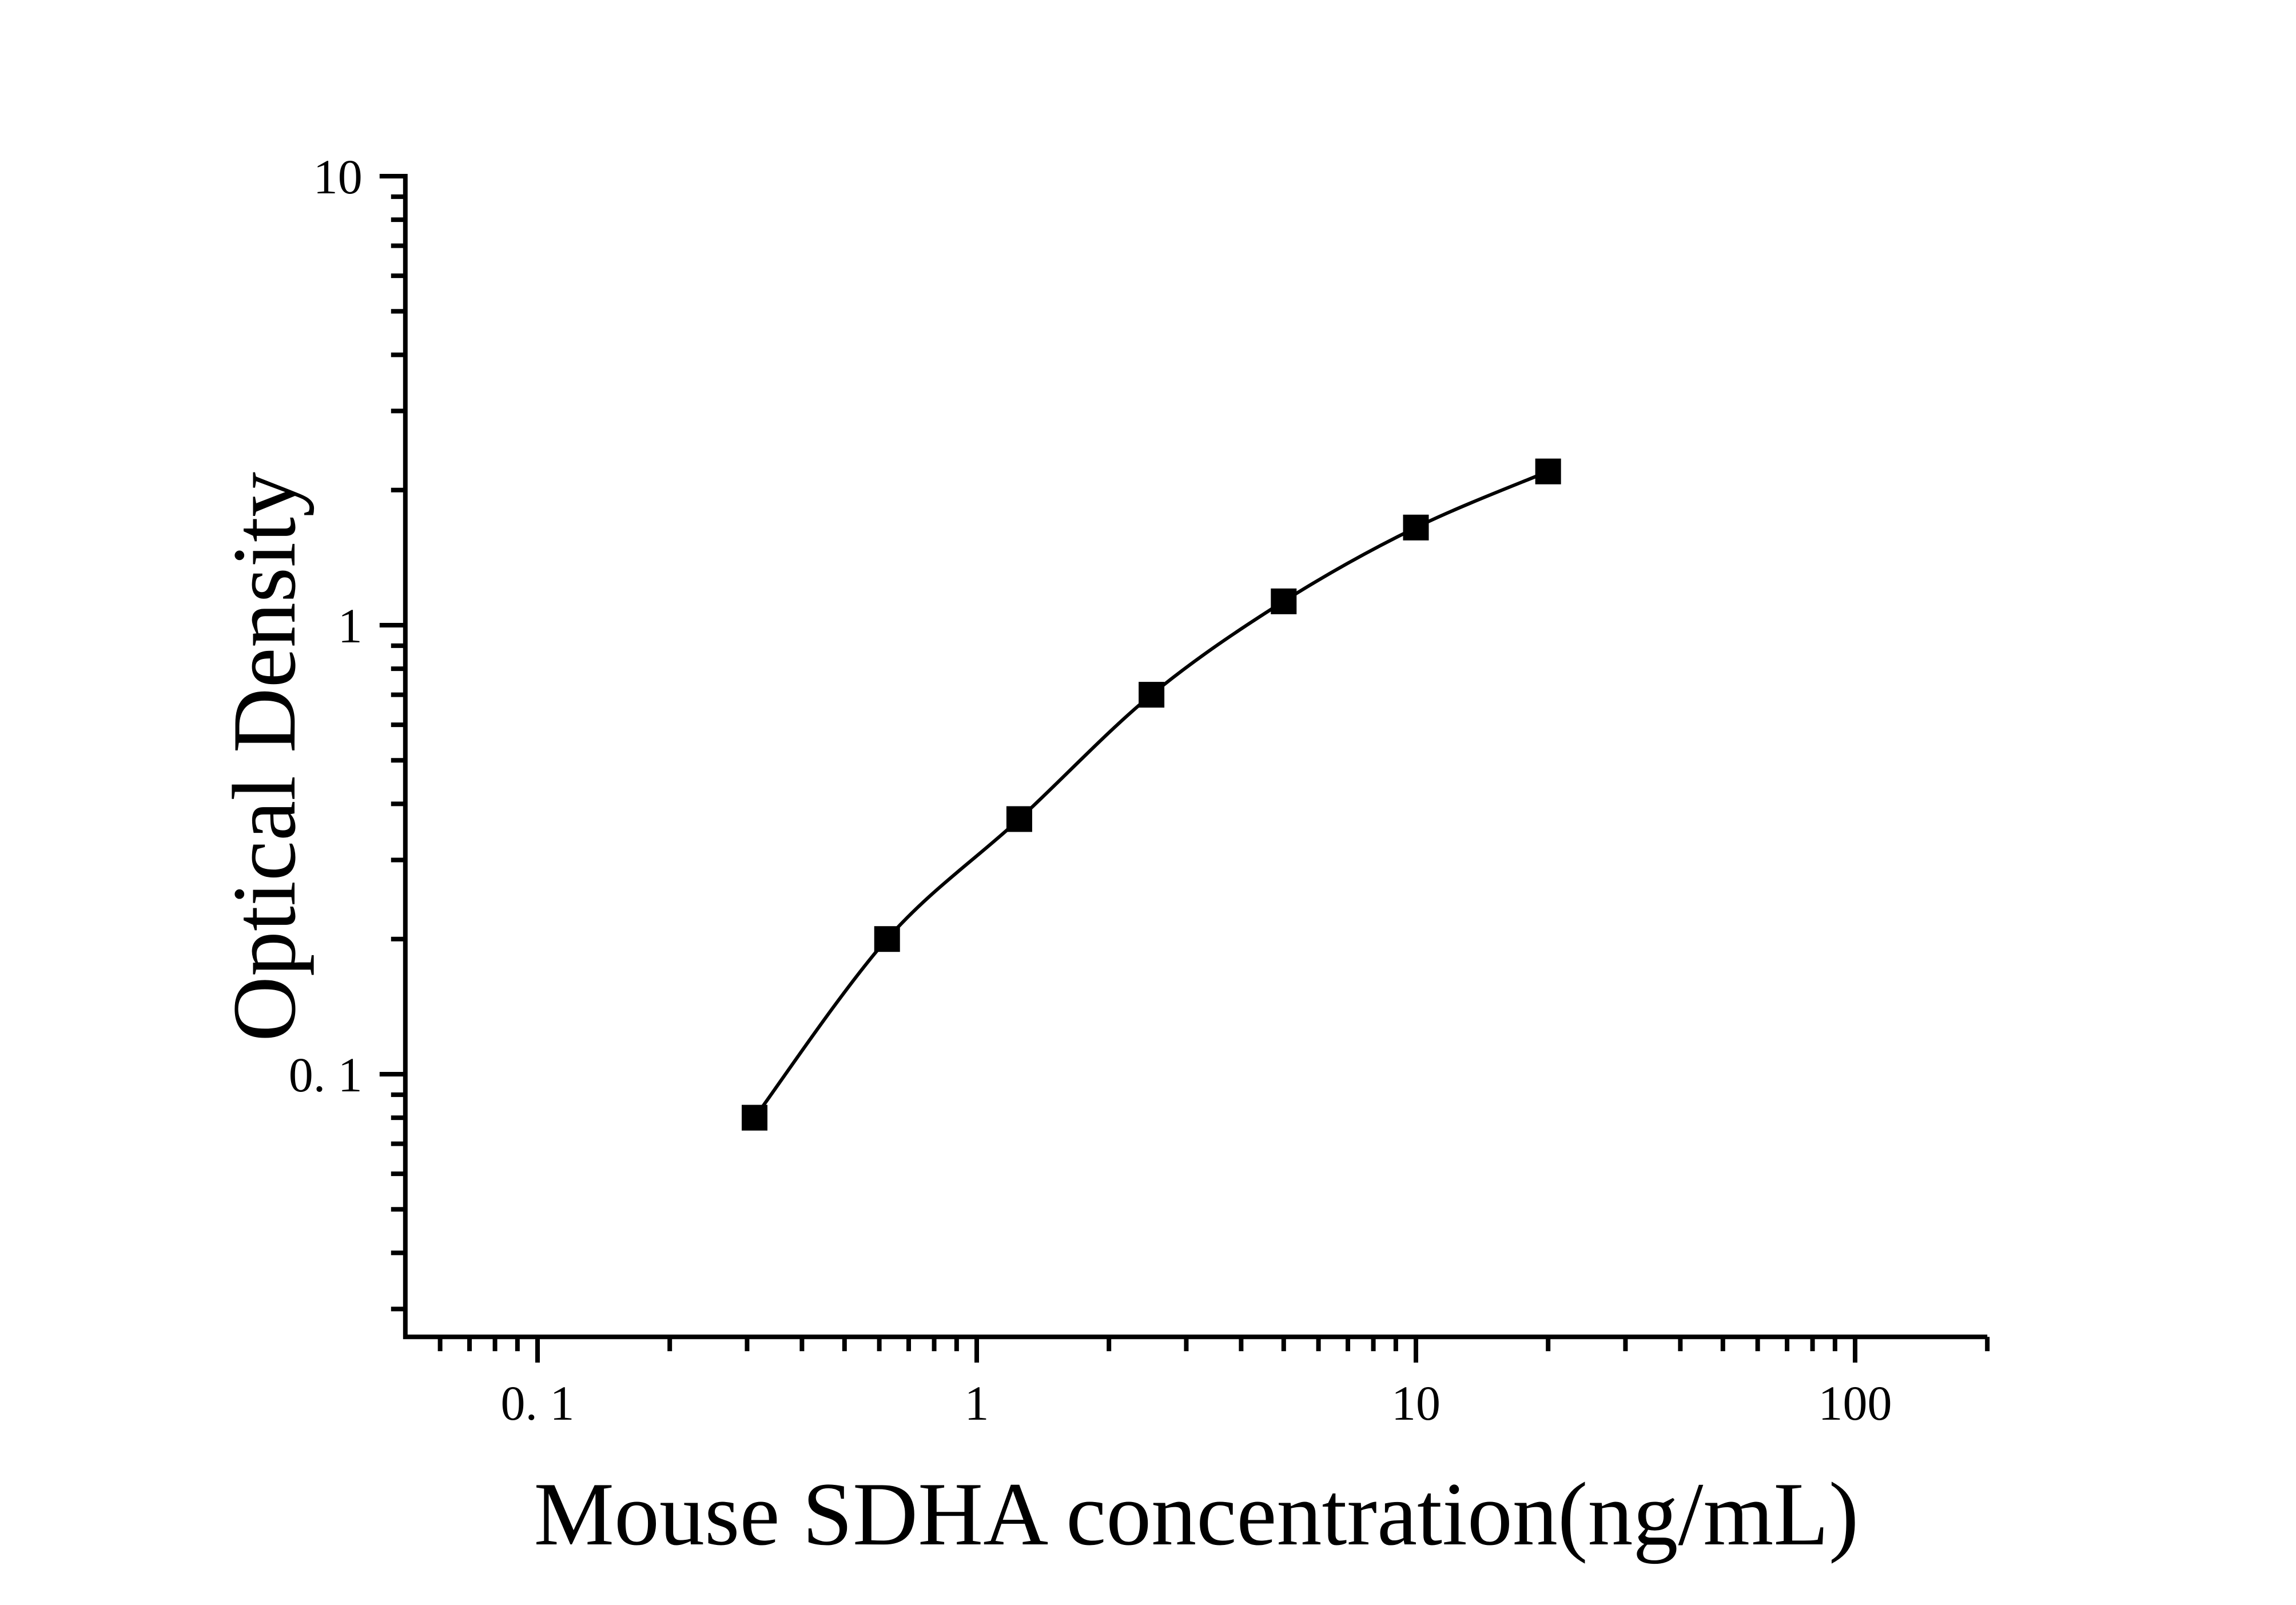 This screenshot has width=2296, height=1605. I want to click on x-tick-label: 100, so click(1856, 1403).